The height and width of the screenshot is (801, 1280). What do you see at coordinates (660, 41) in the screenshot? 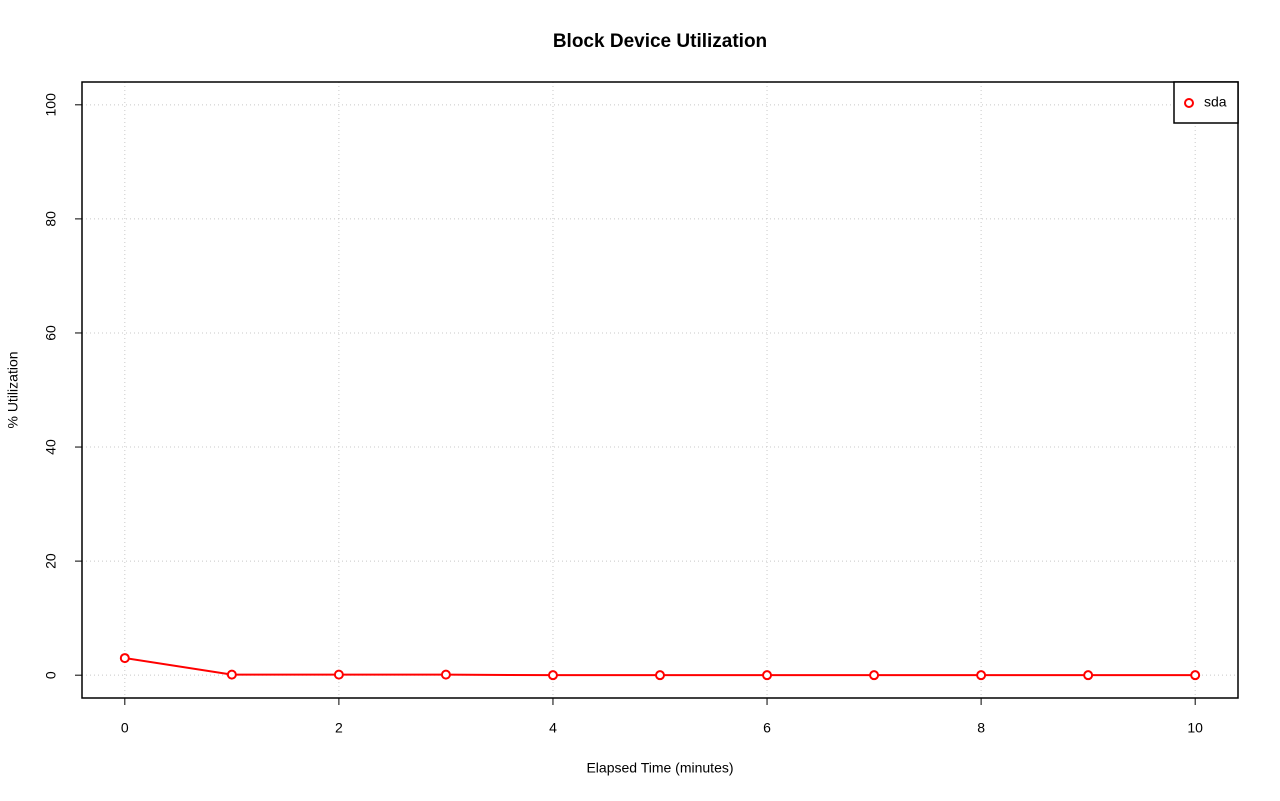
I see `chart-title: Block Device Utilization` at bounding box center [660, 41].